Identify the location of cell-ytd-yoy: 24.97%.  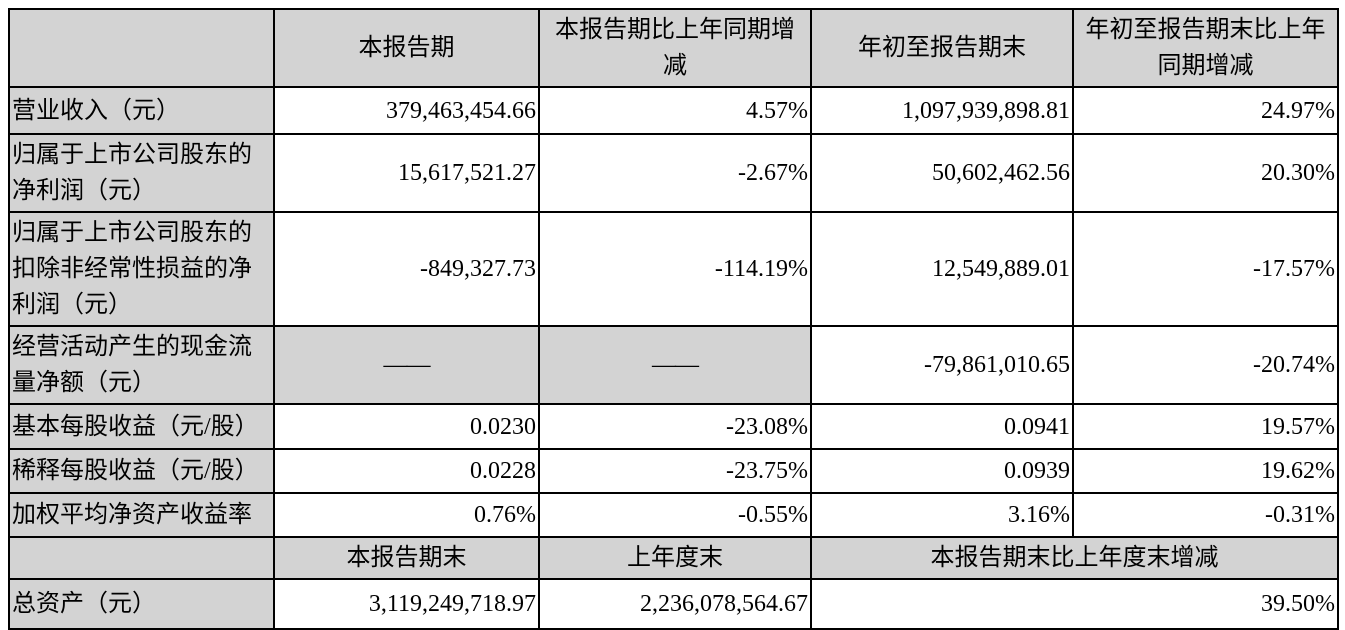
(1205, 110).